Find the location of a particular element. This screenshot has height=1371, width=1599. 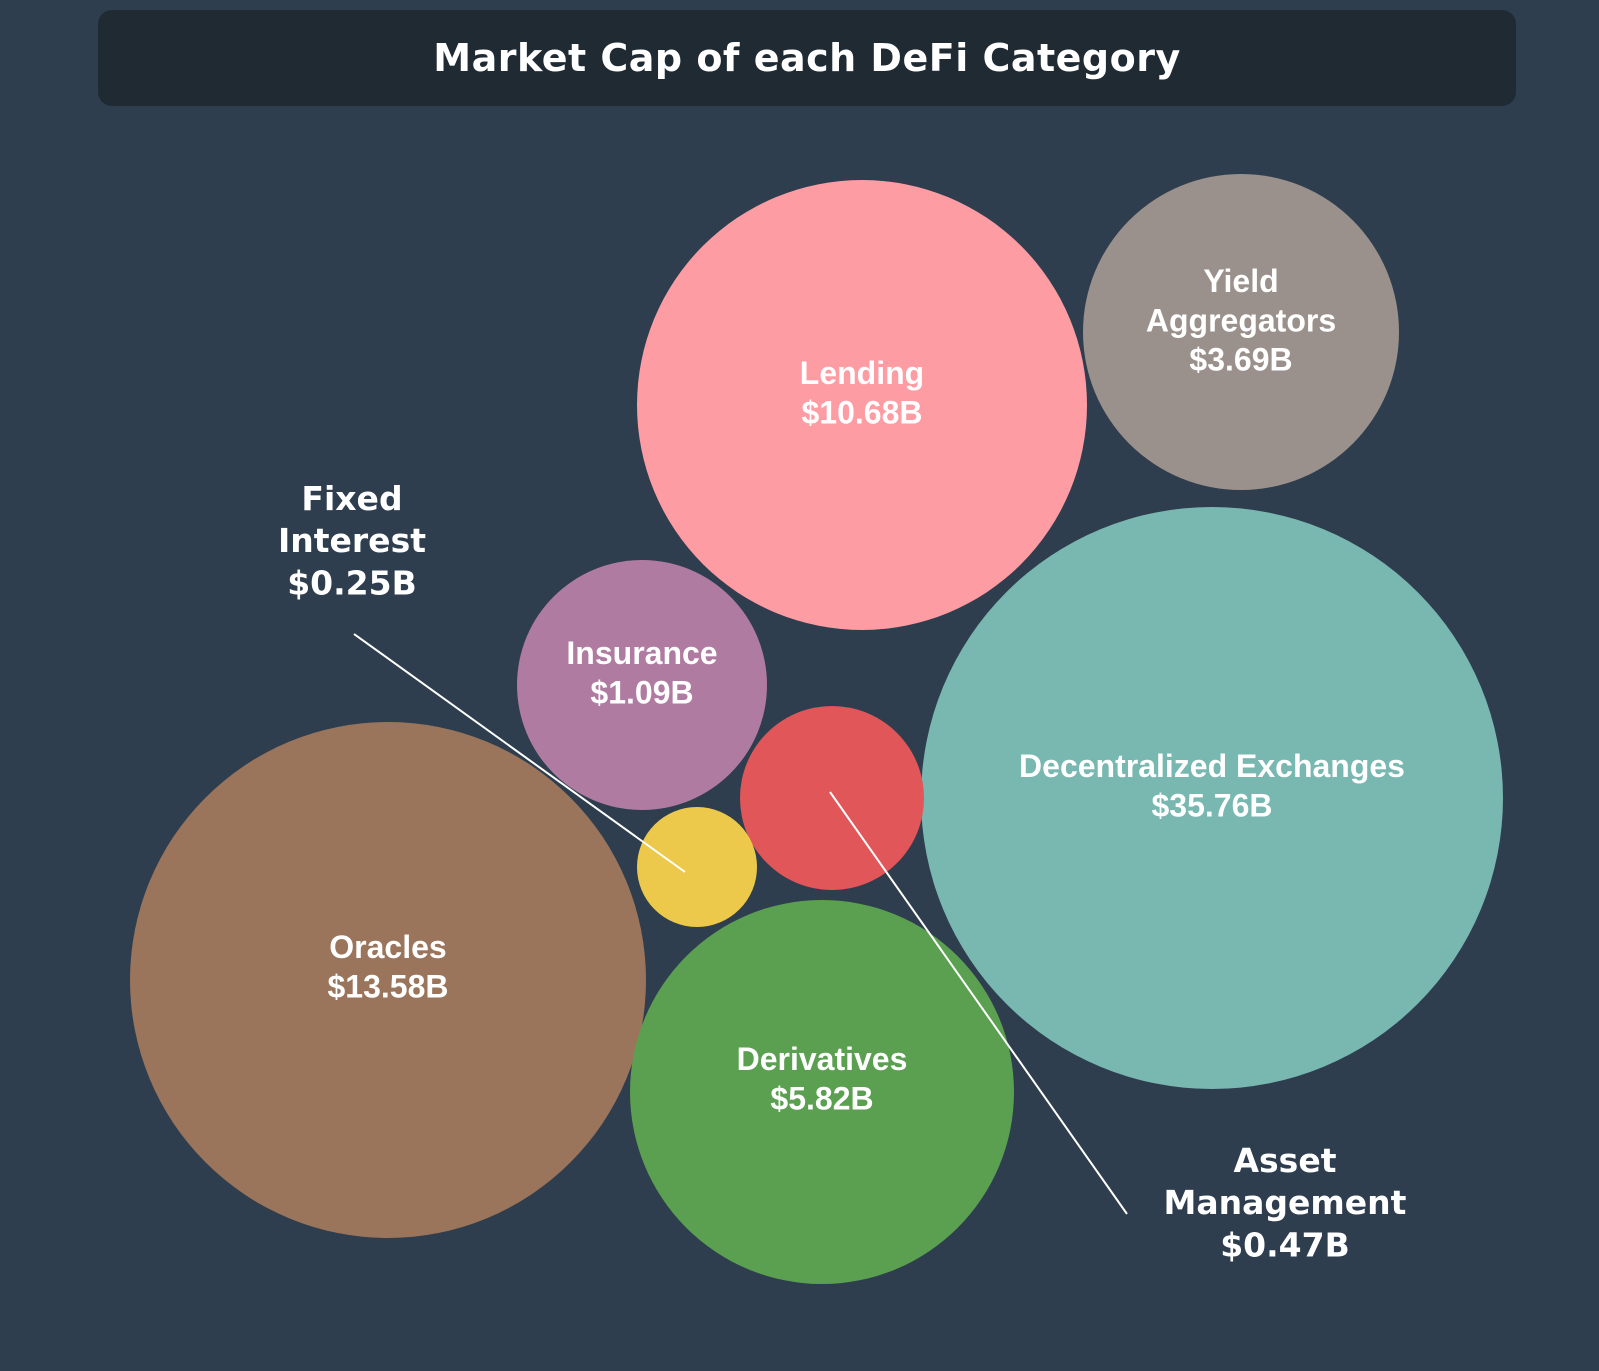

bubble-insurance is located at coordinates (642, 685).